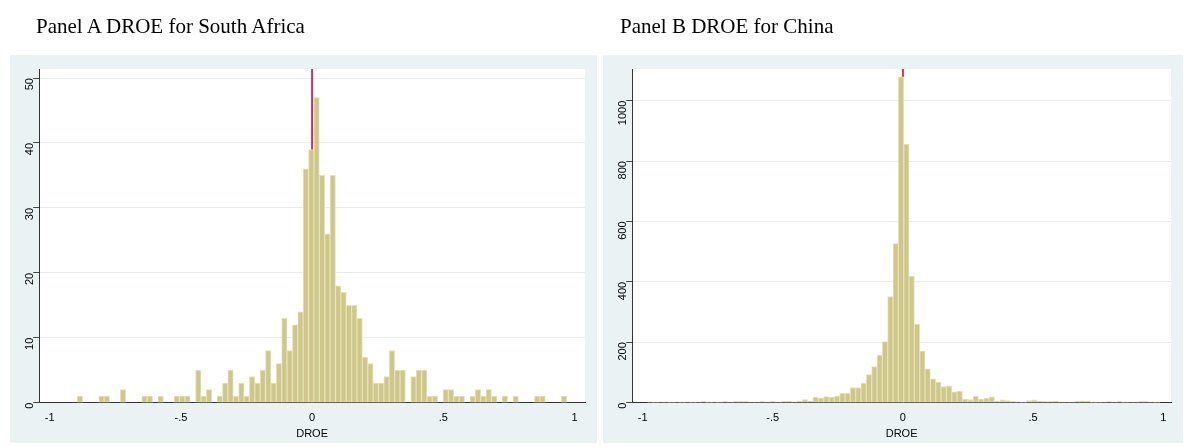  Describe the element at coordinates (29, 84) in the screenshot. I see `y-tick-label: 50` at that location.